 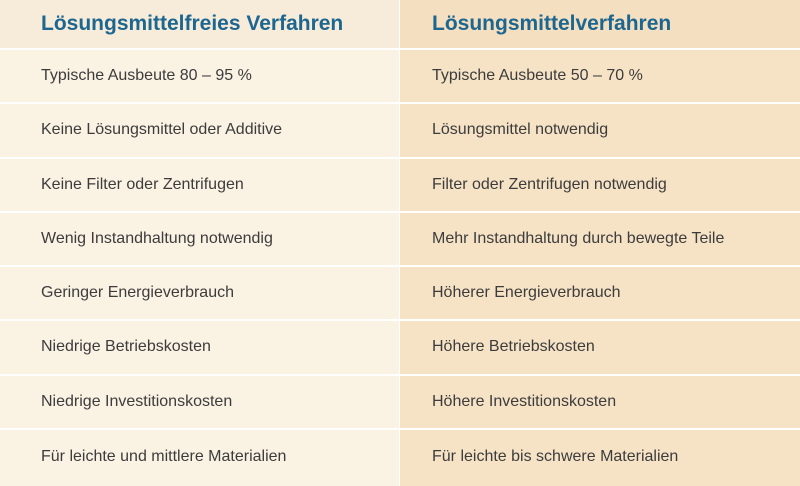 I want to click on table-cell: Keine Filter oder Zentrifugen, so click(x=199, y=186).